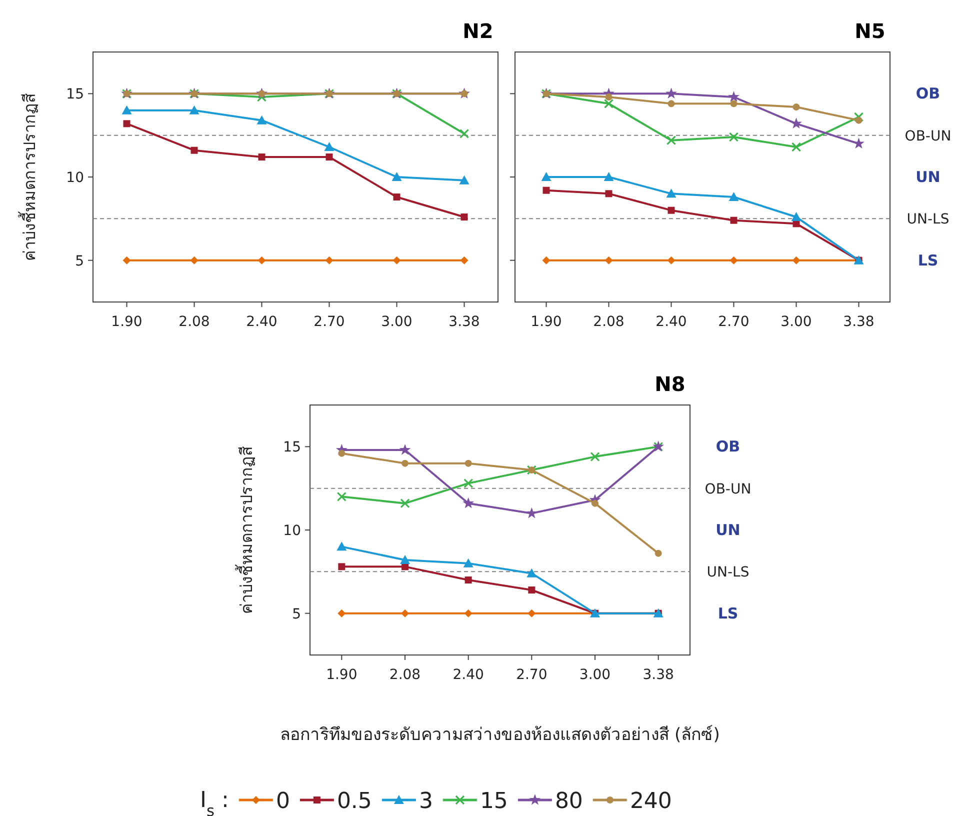 The image size is (957, 816). I want to click on legend-label: 80, so click(568, 801).